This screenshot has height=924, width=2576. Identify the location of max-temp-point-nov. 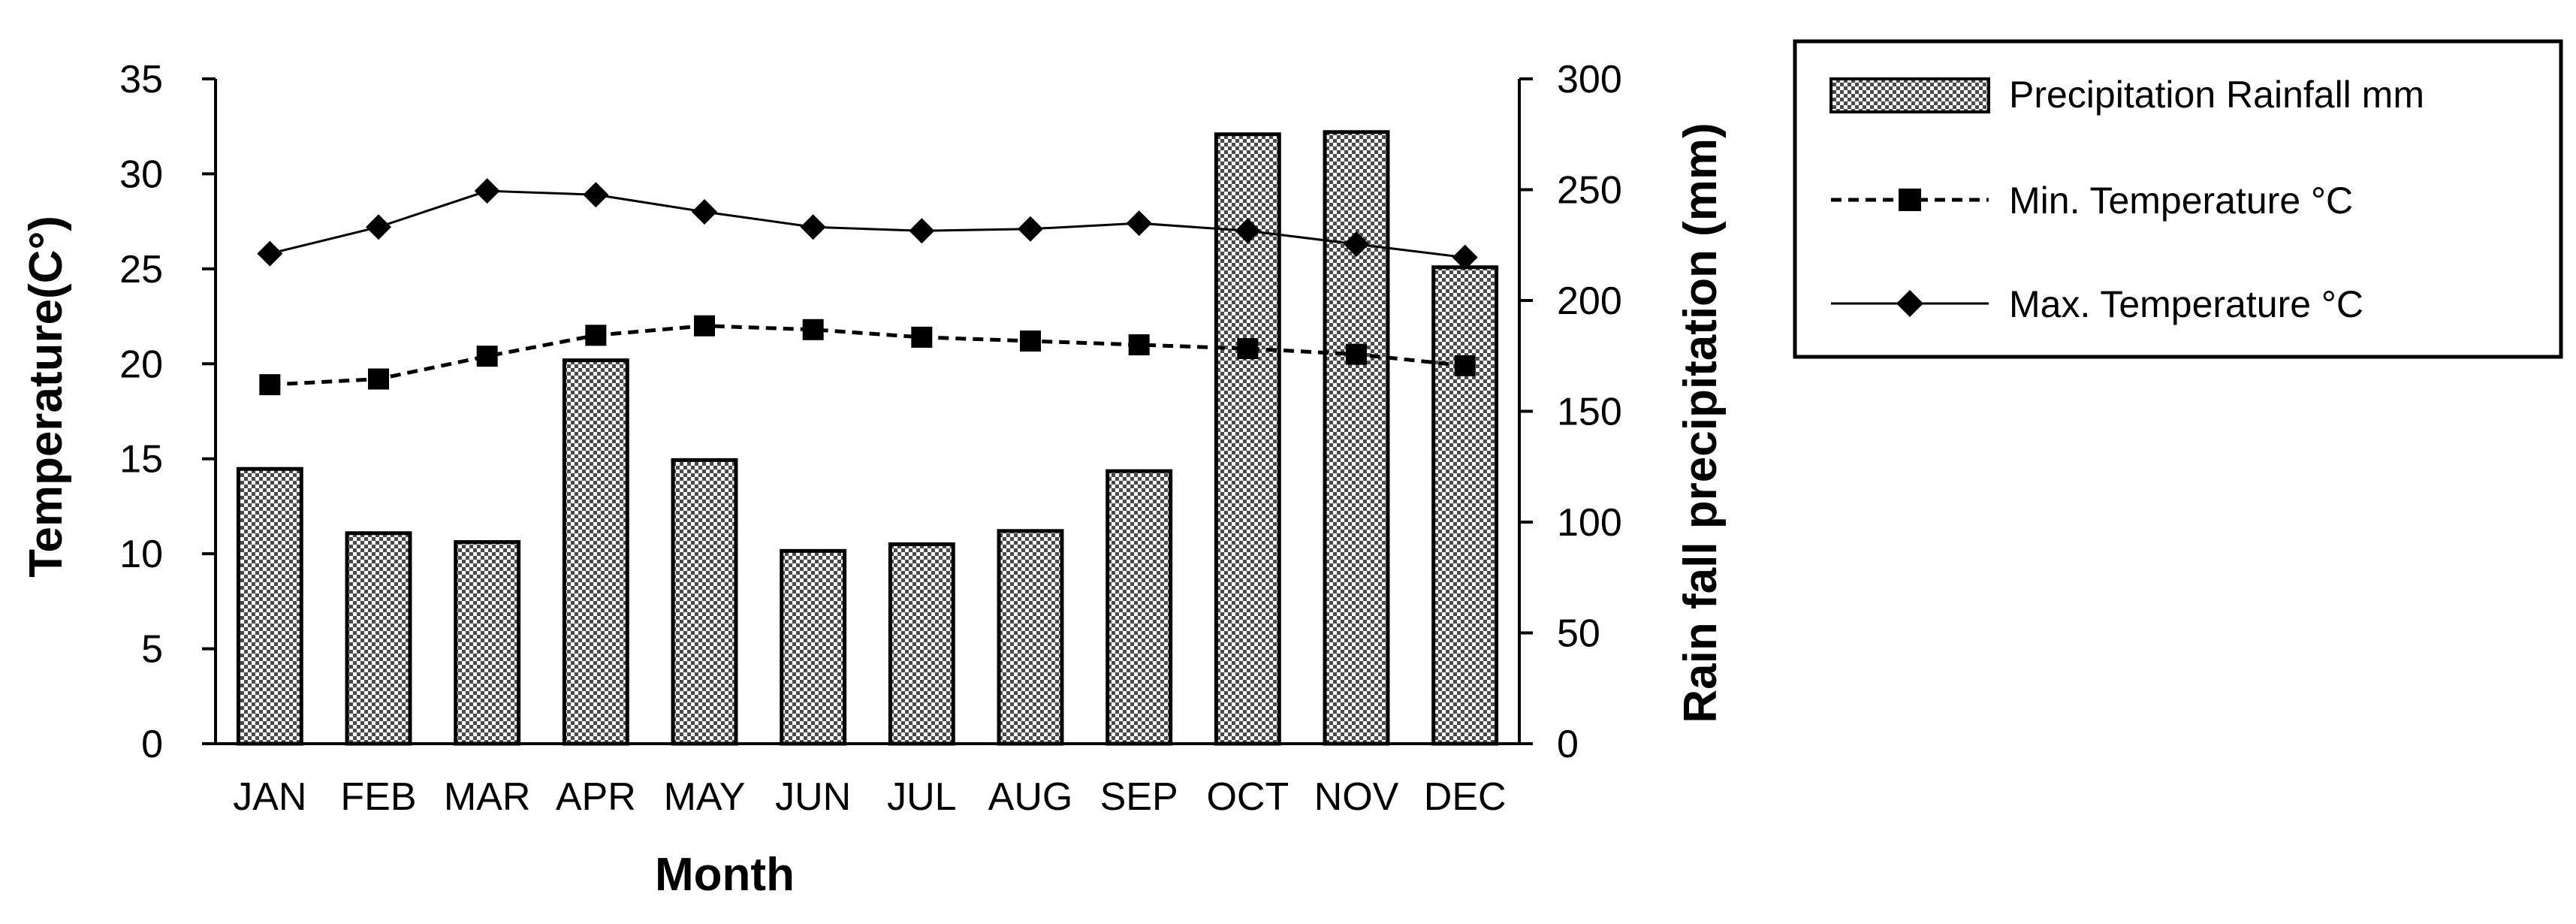
(1356, 244).